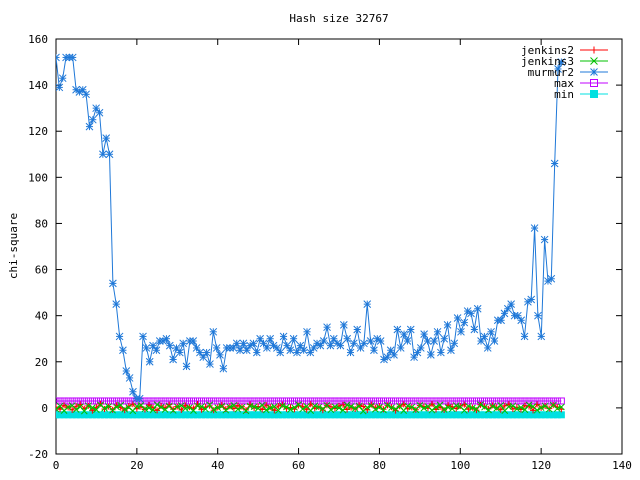 This screenshot has height=480, width=640. Describe the element at coordinates (564, 83) in the screenshot. I see `legend-label-max: max` at that location.